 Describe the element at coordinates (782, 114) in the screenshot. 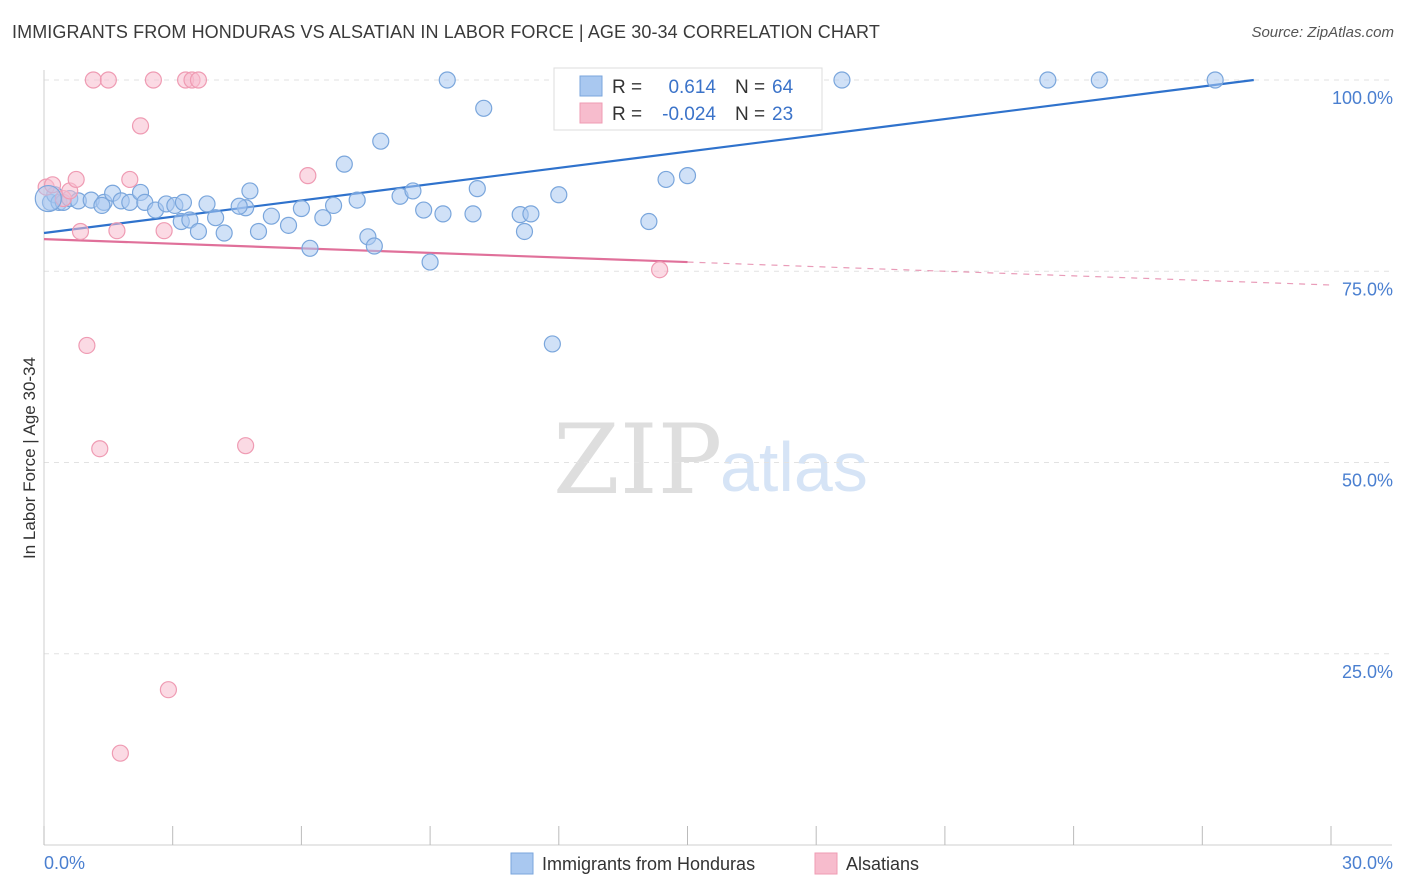

I see `legend-pink-n-value: 23` at that location.